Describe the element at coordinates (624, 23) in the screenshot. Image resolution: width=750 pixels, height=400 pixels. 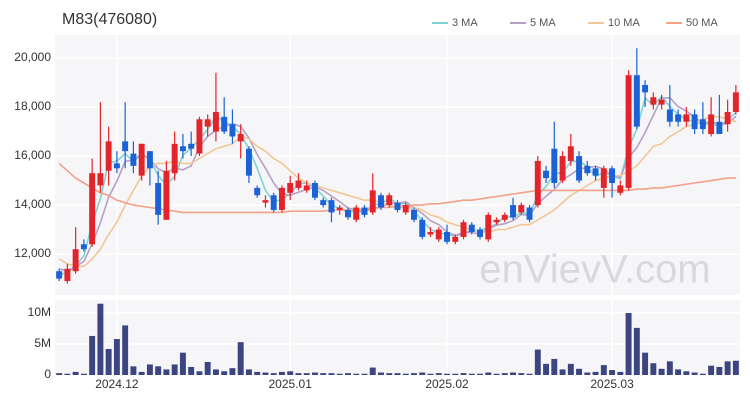
I see `legend-label: 10 MA` at that location.